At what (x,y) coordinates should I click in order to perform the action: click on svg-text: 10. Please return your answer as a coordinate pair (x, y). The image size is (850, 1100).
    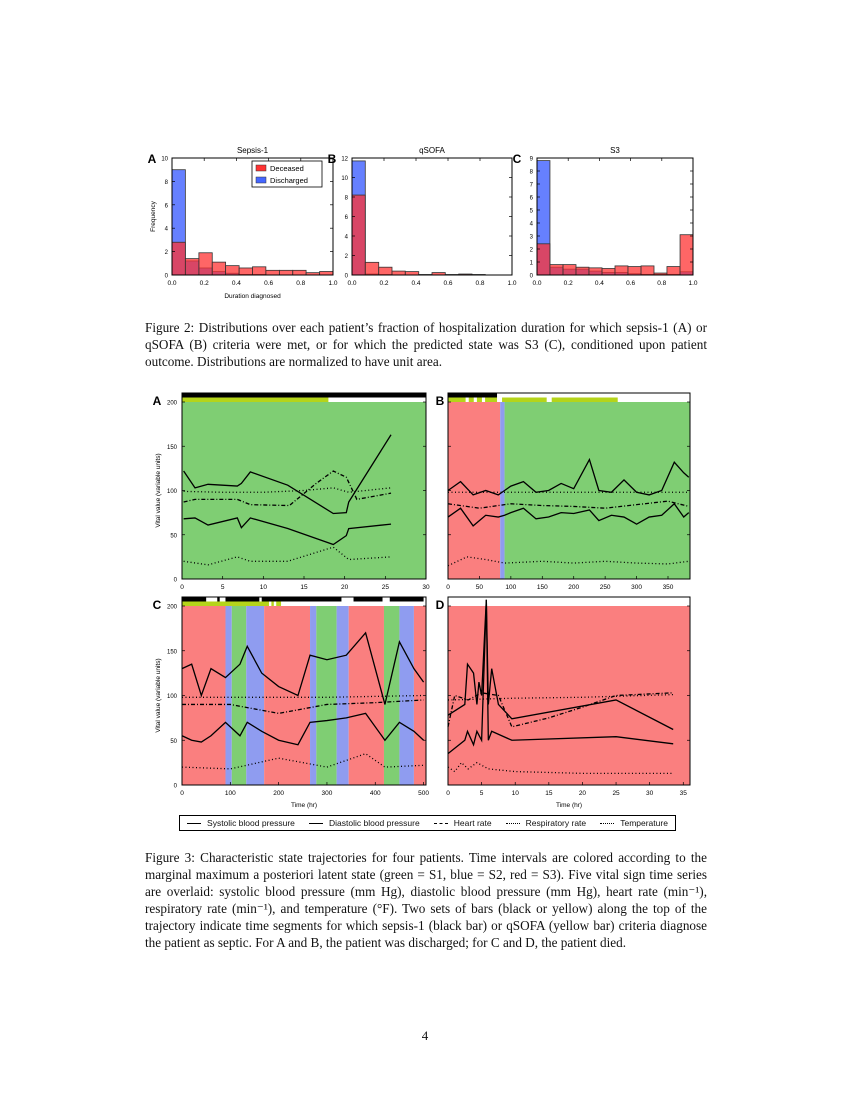
    Looking at the image, I should click on (516, 793).